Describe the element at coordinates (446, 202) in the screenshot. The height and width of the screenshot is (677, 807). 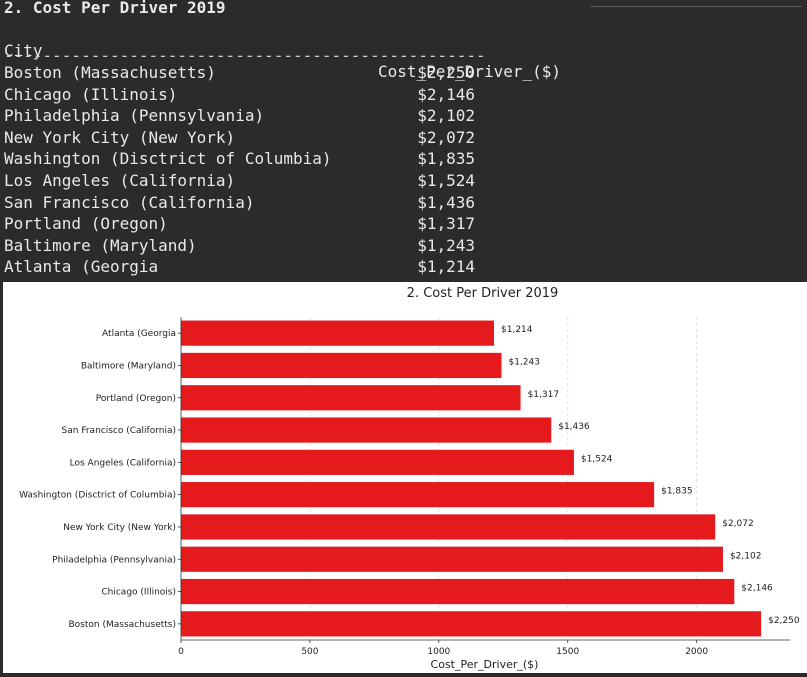
I see `terminal-row-cost: $1,436` at that location.